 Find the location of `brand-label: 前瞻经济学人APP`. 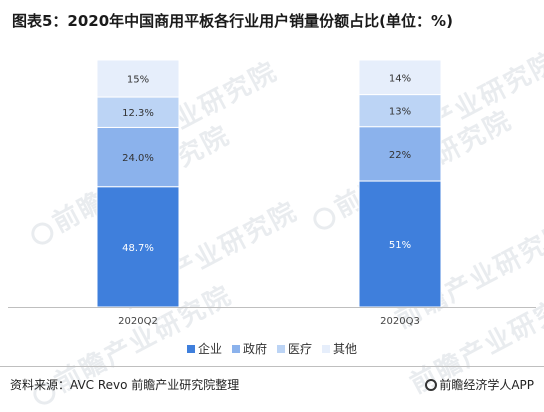

brand-label: 前瞻经济学人APP is located at coordinates (479, 384).